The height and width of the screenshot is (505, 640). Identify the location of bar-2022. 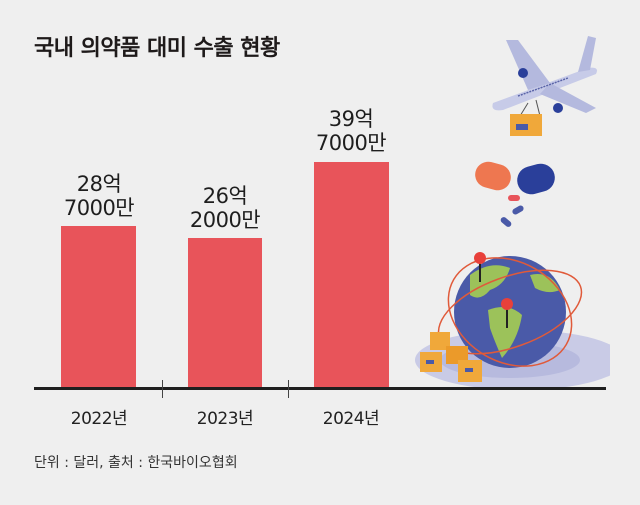
(98, 306).